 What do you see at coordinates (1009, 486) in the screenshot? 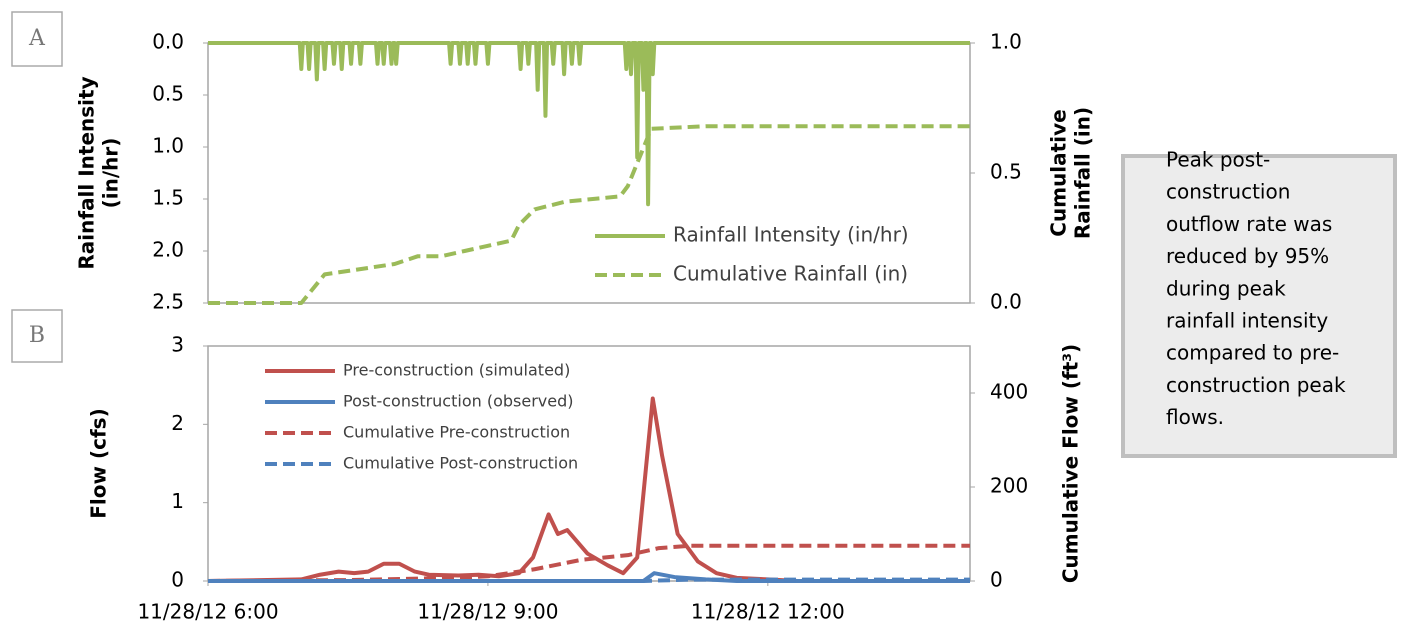
I see `y2-tick-label: 200` at bounding box center [1009, 486].